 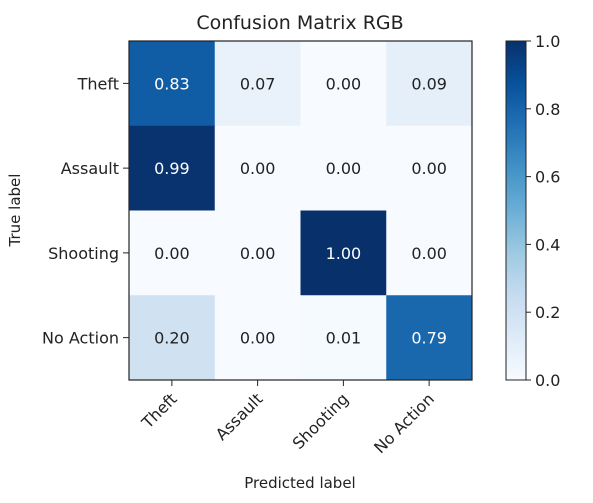 What do you see at coordinates (85, 211) in the screenshot?
I see `y-axis-ticks: Theft Assault Shooting No Action` at bounding box center [85, 211].